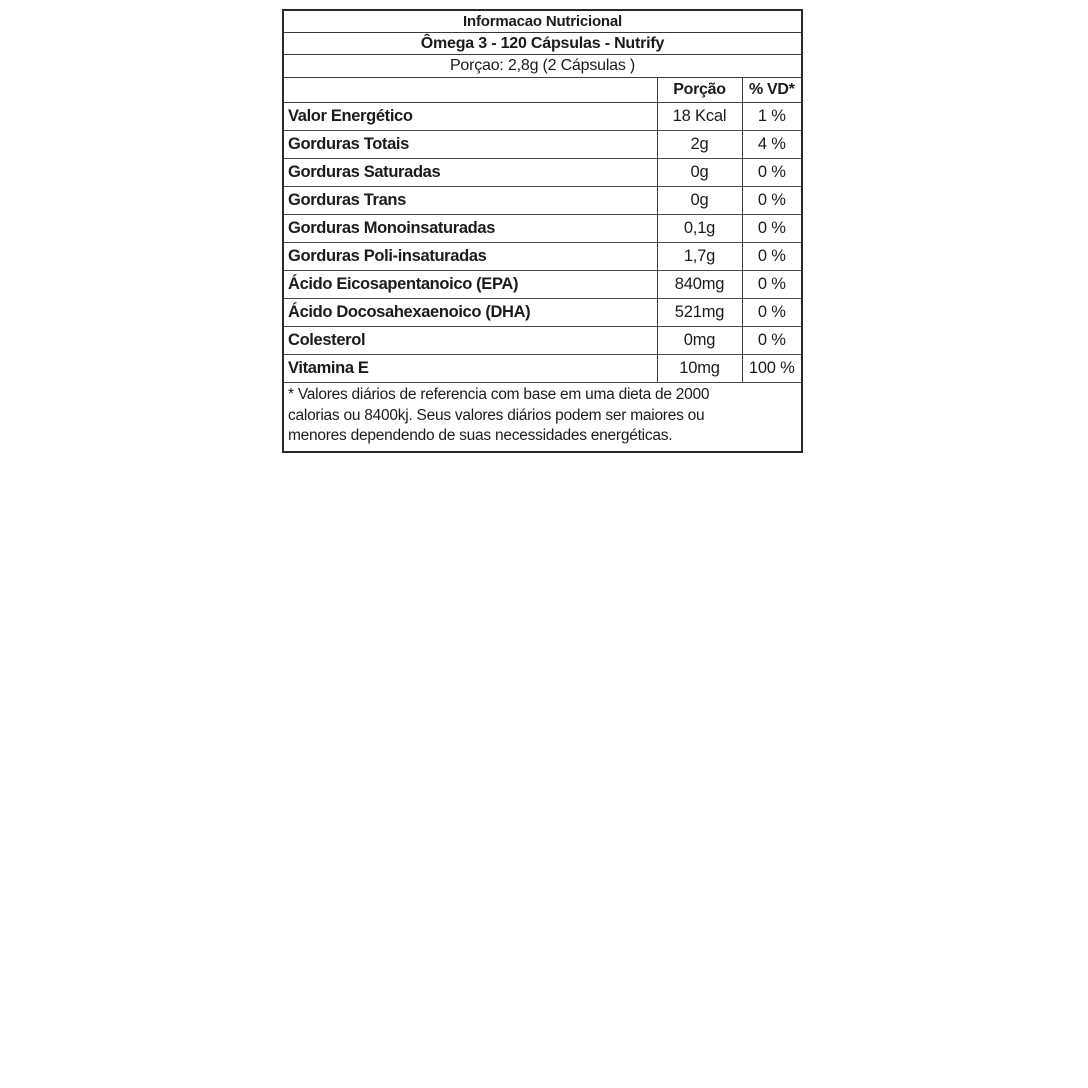 This screenshot has width=1088, height=1088. What do you see at coordinates (771, 116) in the screenshot?
I see `nutrient-daily-value: 1 %` at bounding box center [771, 116].